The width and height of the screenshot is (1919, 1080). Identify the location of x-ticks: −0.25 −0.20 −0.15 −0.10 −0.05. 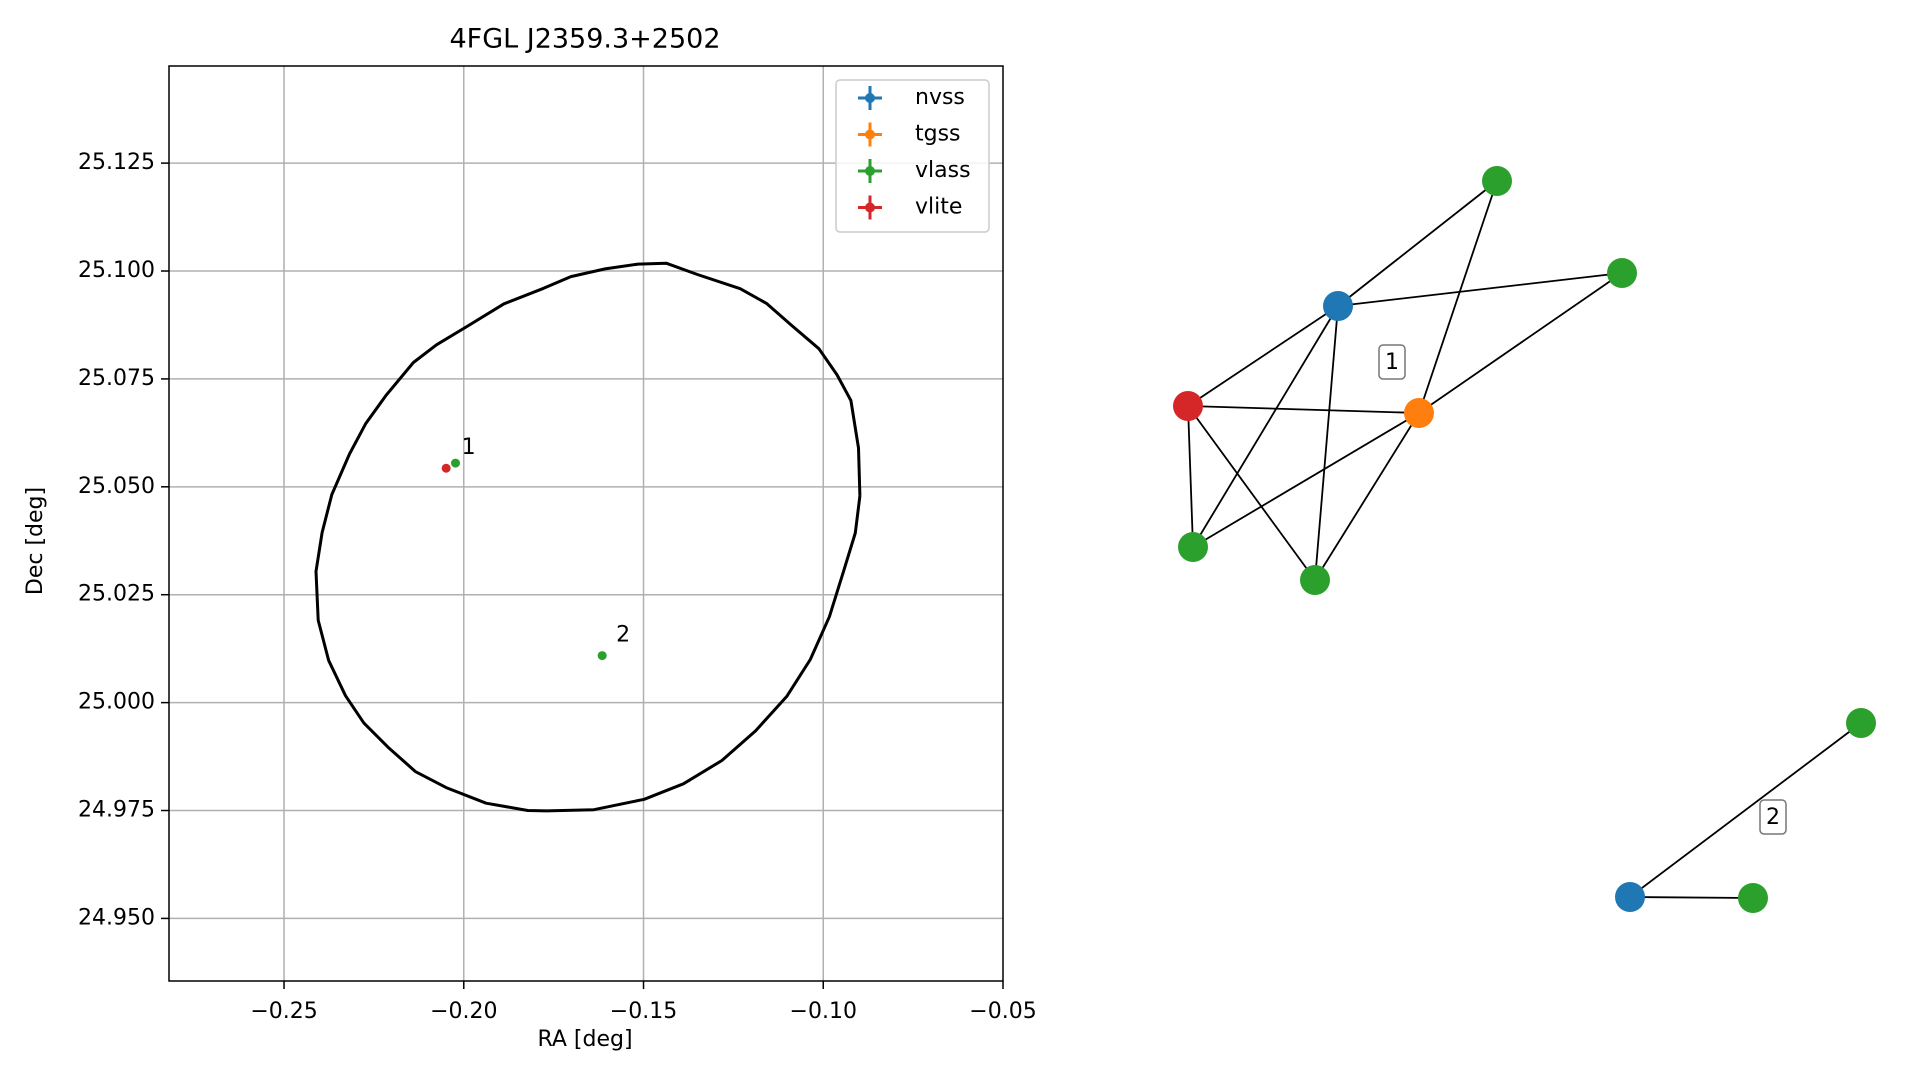
(643, 1002).